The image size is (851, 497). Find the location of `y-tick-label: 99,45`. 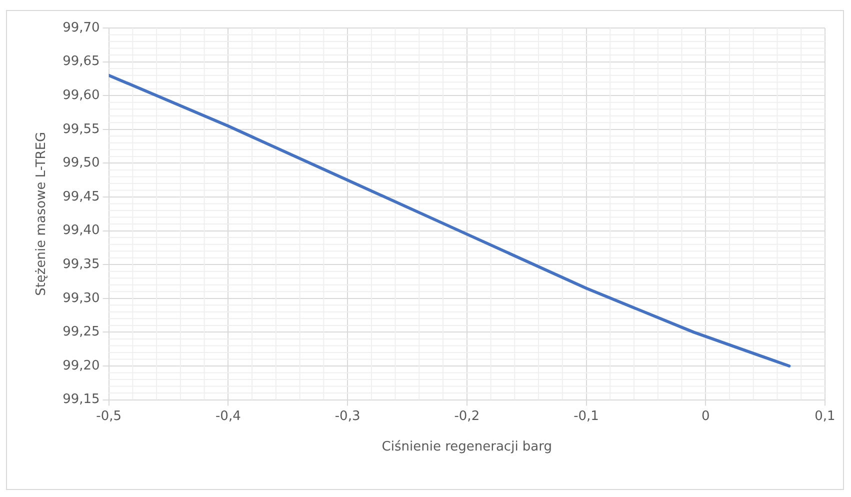

y-tick-label: 99,45 is located at coordinates (81, 196).